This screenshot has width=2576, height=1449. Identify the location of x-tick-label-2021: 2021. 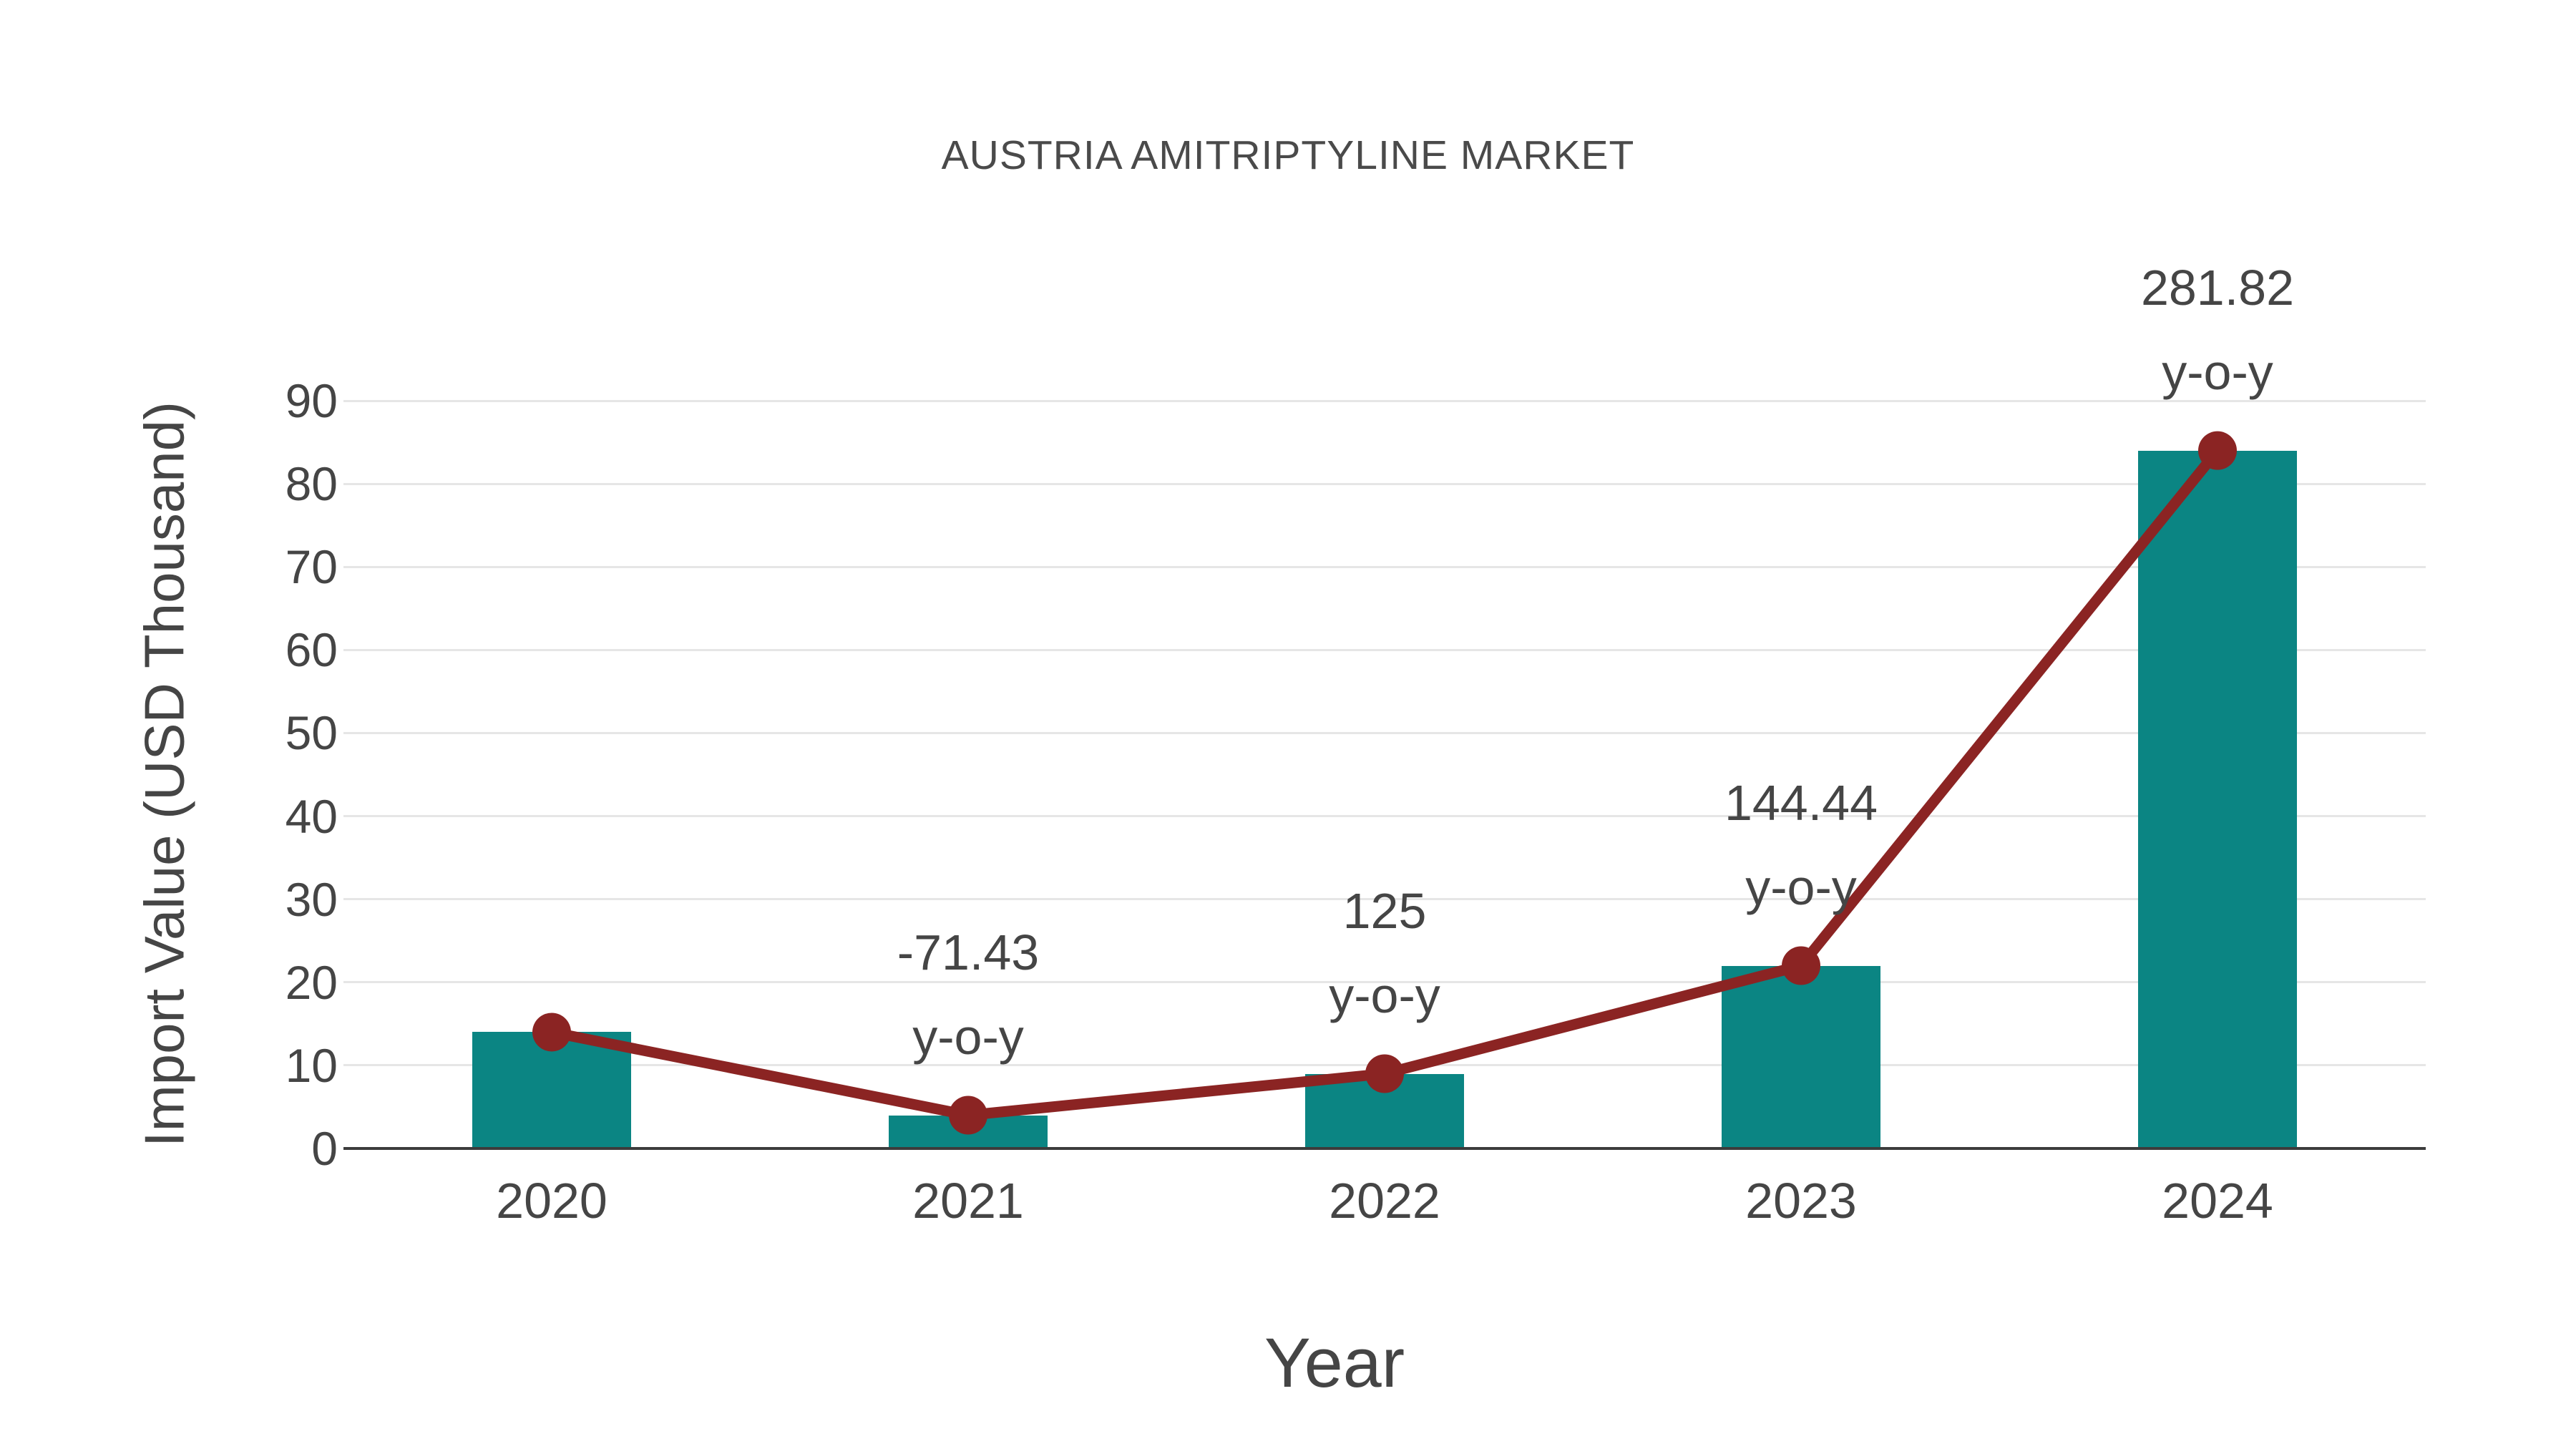
(968, 1201).